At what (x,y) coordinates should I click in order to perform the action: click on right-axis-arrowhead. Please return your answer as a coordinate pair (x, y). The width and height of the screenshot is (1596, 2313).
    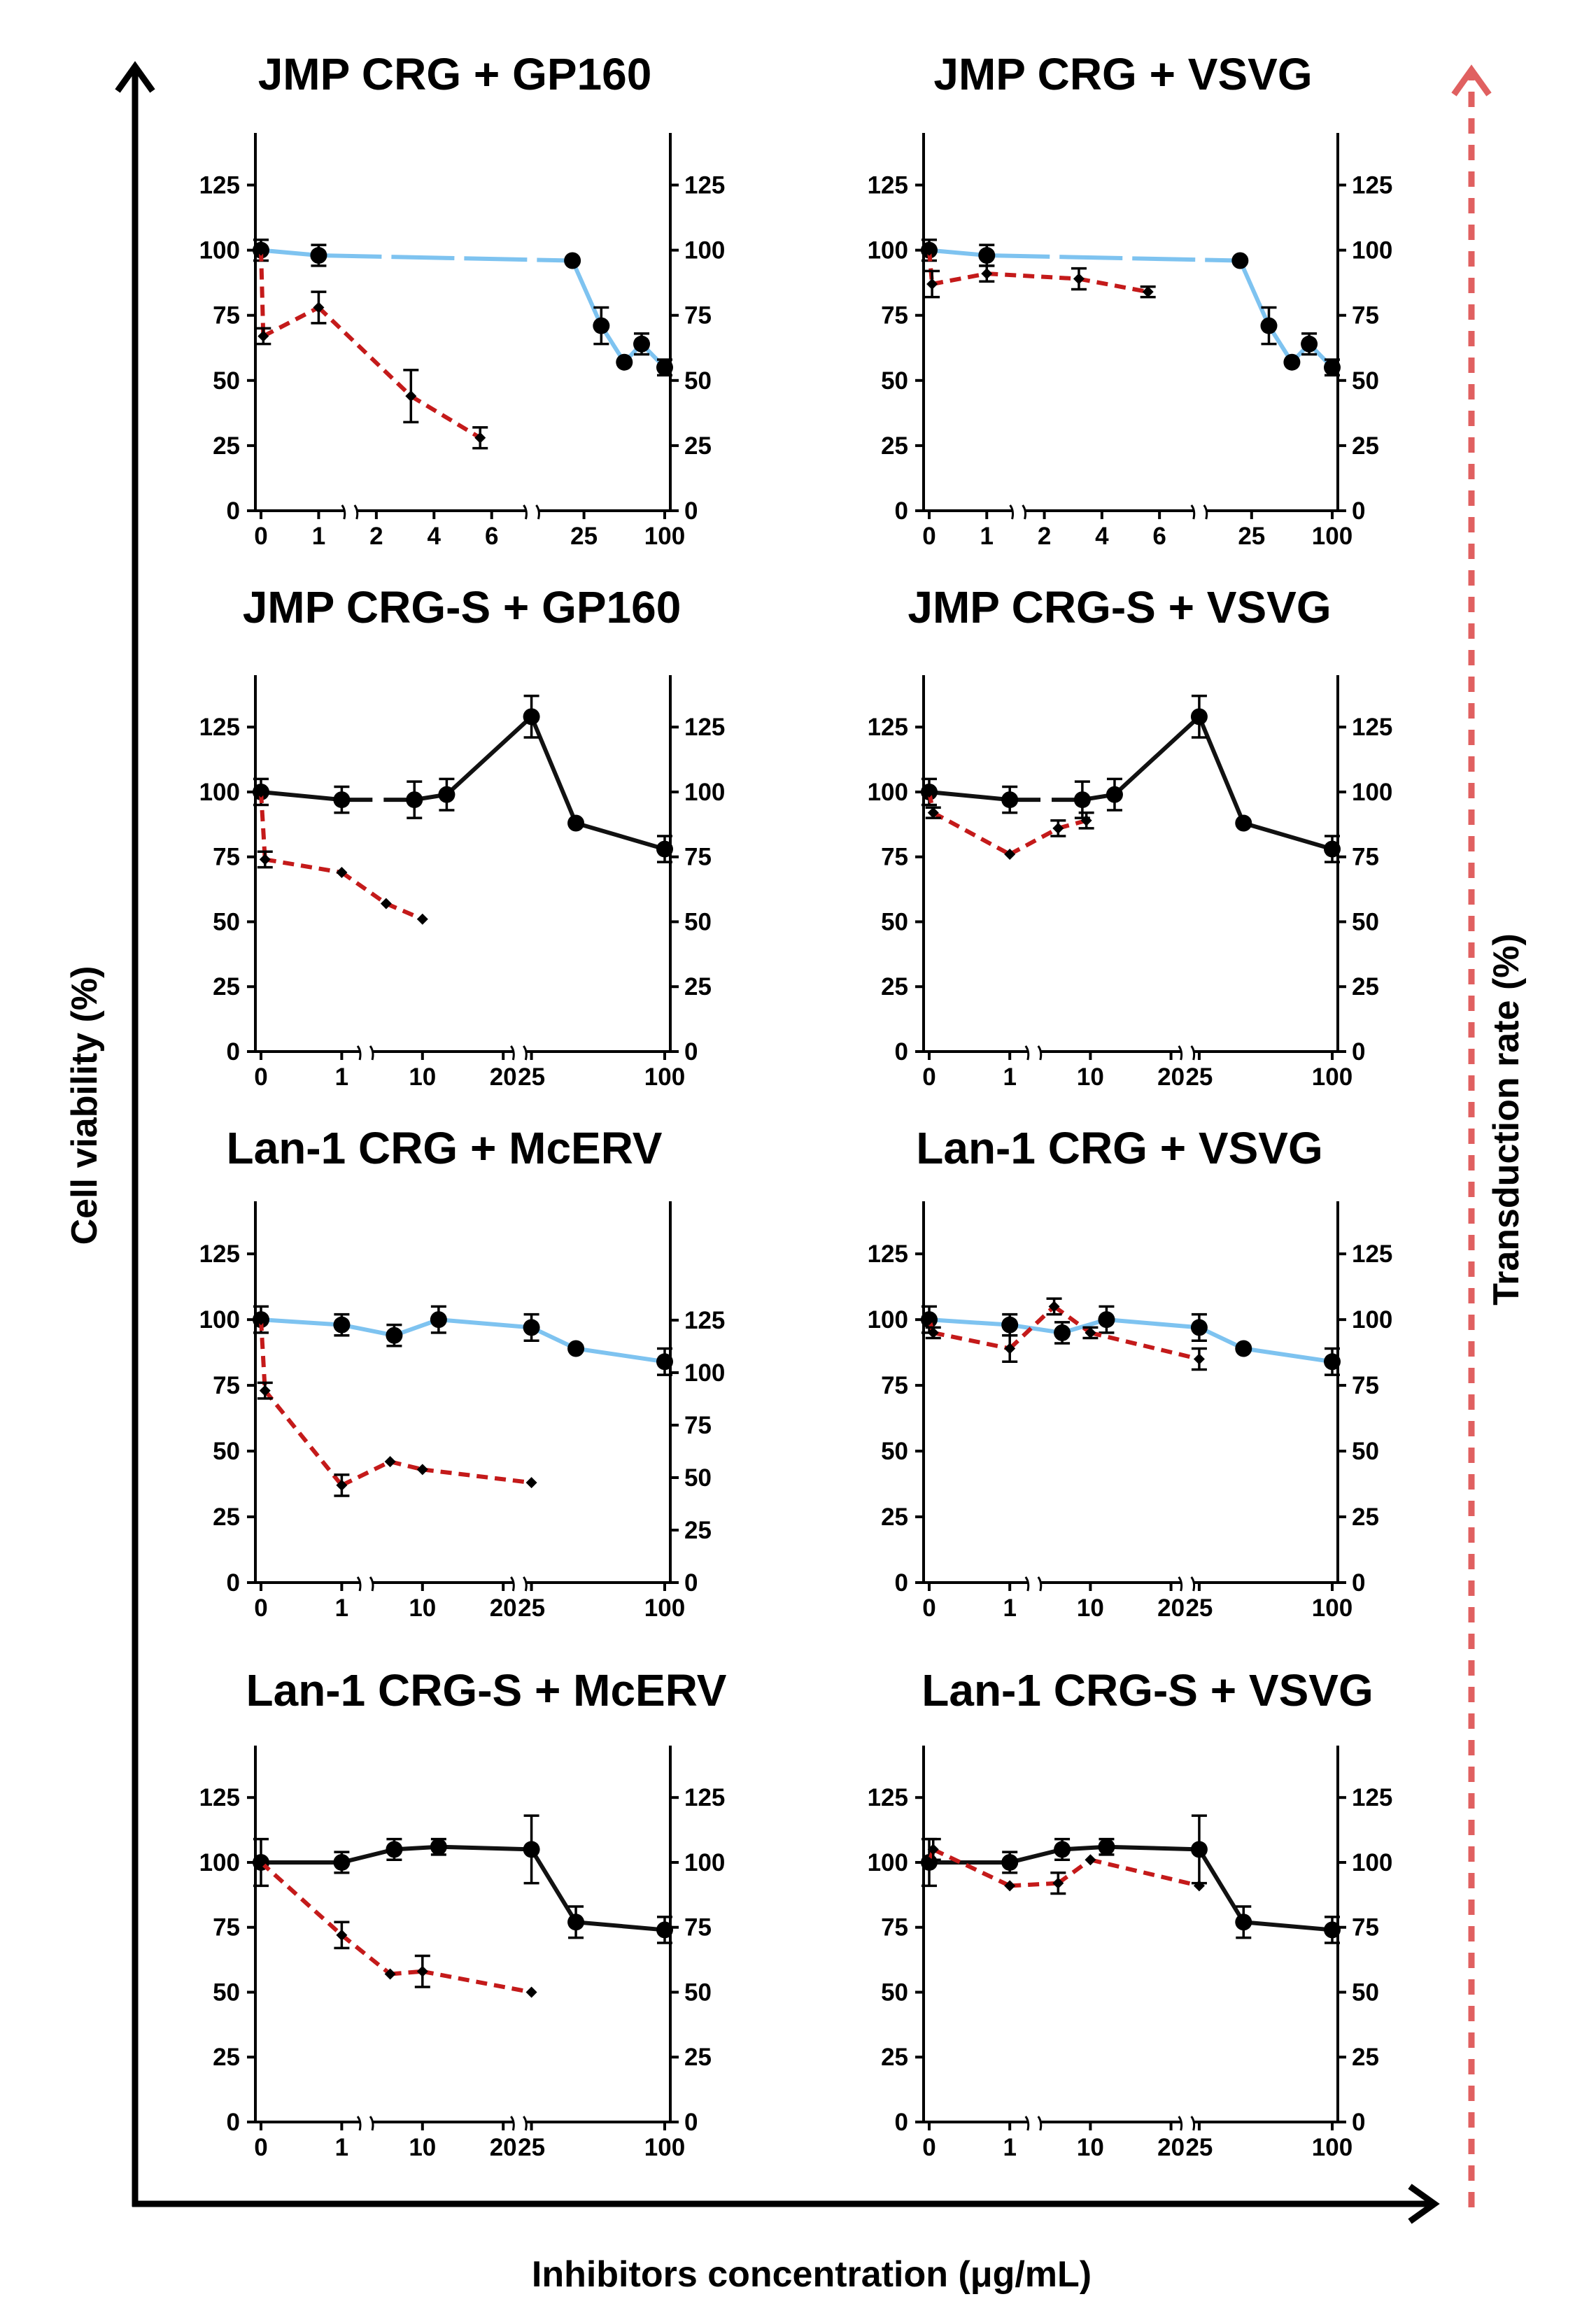
    Looking at the image, I should click on (1471, 81).